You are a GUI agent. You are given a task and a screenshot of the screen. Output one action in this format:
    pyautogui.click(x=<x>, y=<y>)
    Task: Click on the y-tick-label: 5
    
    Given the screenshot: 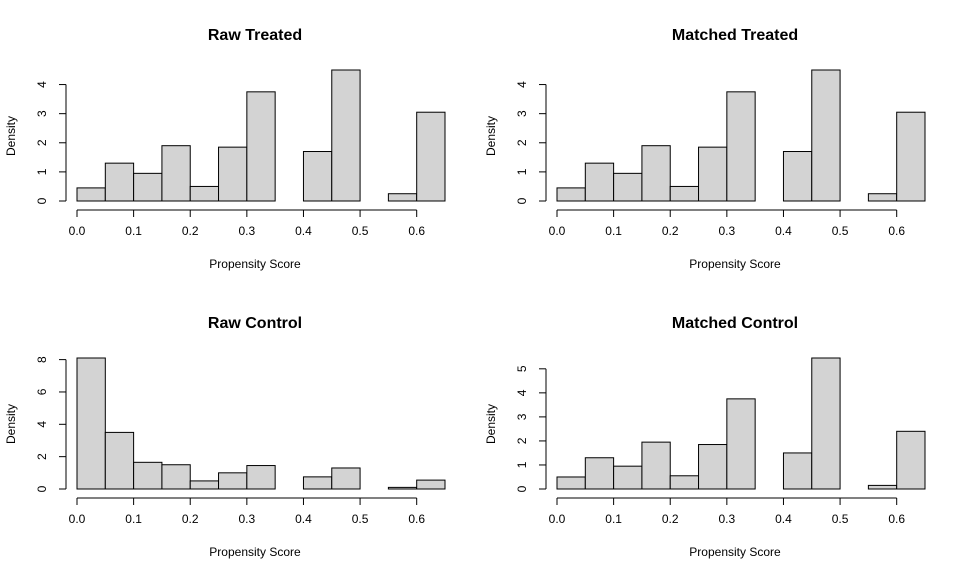 What is the action you would take?
    pyautogui.click(x=522, y=368)
    